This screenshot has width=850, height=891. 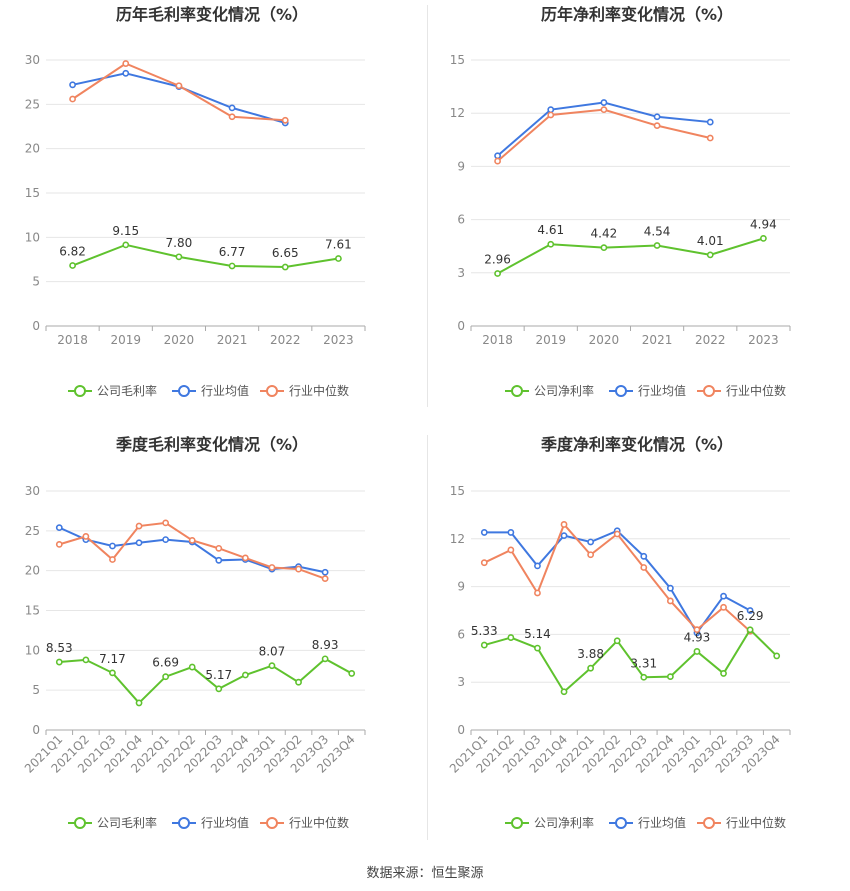 What do you see at coordinates (165, 663) in the screenshot?
I see `data-label: 6.69` at bounding box center [165, 663].